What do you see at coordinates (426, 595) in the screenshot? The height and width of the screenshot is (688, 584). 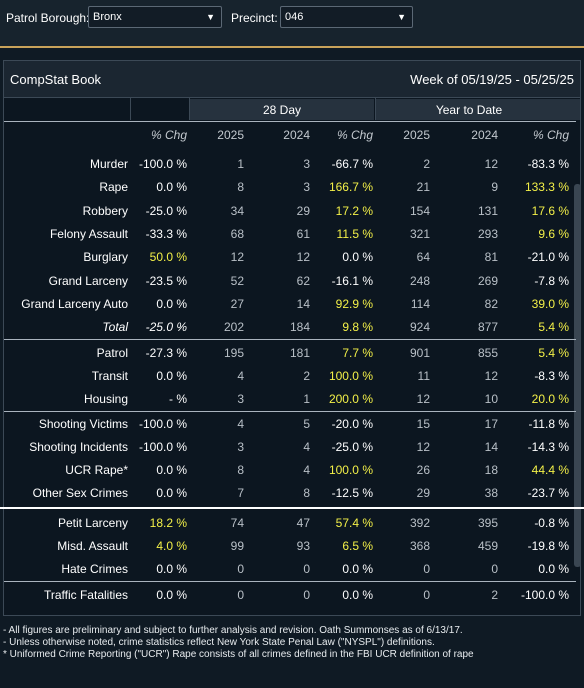 I see `row-value-y25: 0` at bounding box center [426, 595].